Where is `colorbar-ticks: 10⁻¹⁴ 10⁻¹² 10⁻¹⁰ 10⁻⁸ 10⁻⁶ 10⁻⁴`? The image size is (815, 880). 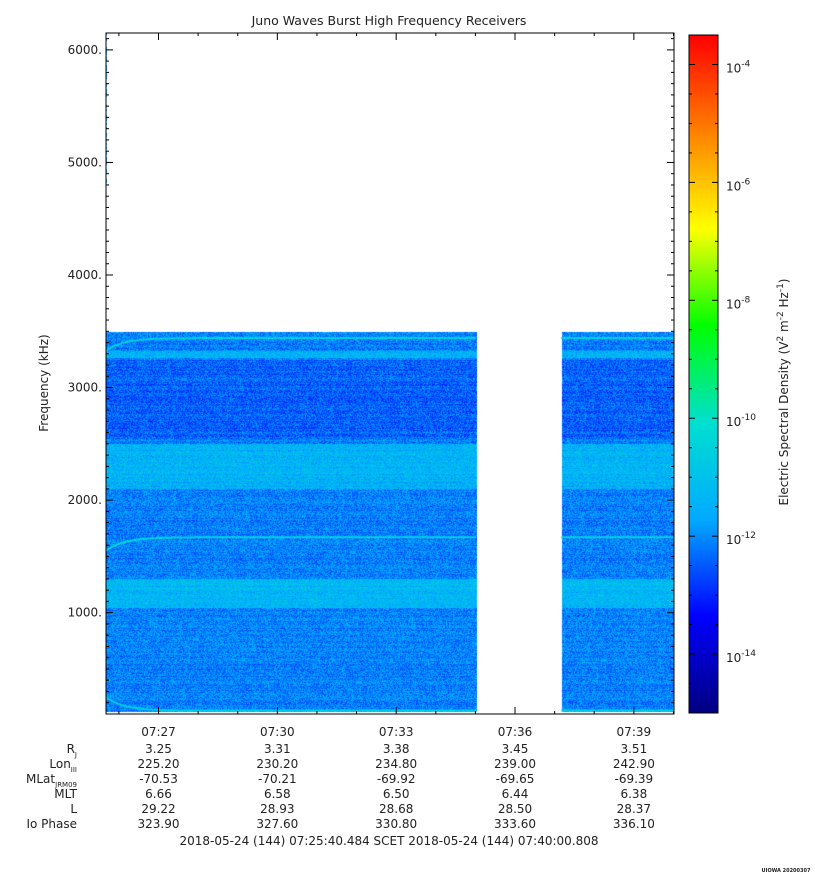 colorbar-ticks: 10⁻¹⁴ 10⁻¹² 10⁻¹⁰ 10⁻⁸ 10⁻⁶ 10⁻⁴ is located at coordinates (722, 374).